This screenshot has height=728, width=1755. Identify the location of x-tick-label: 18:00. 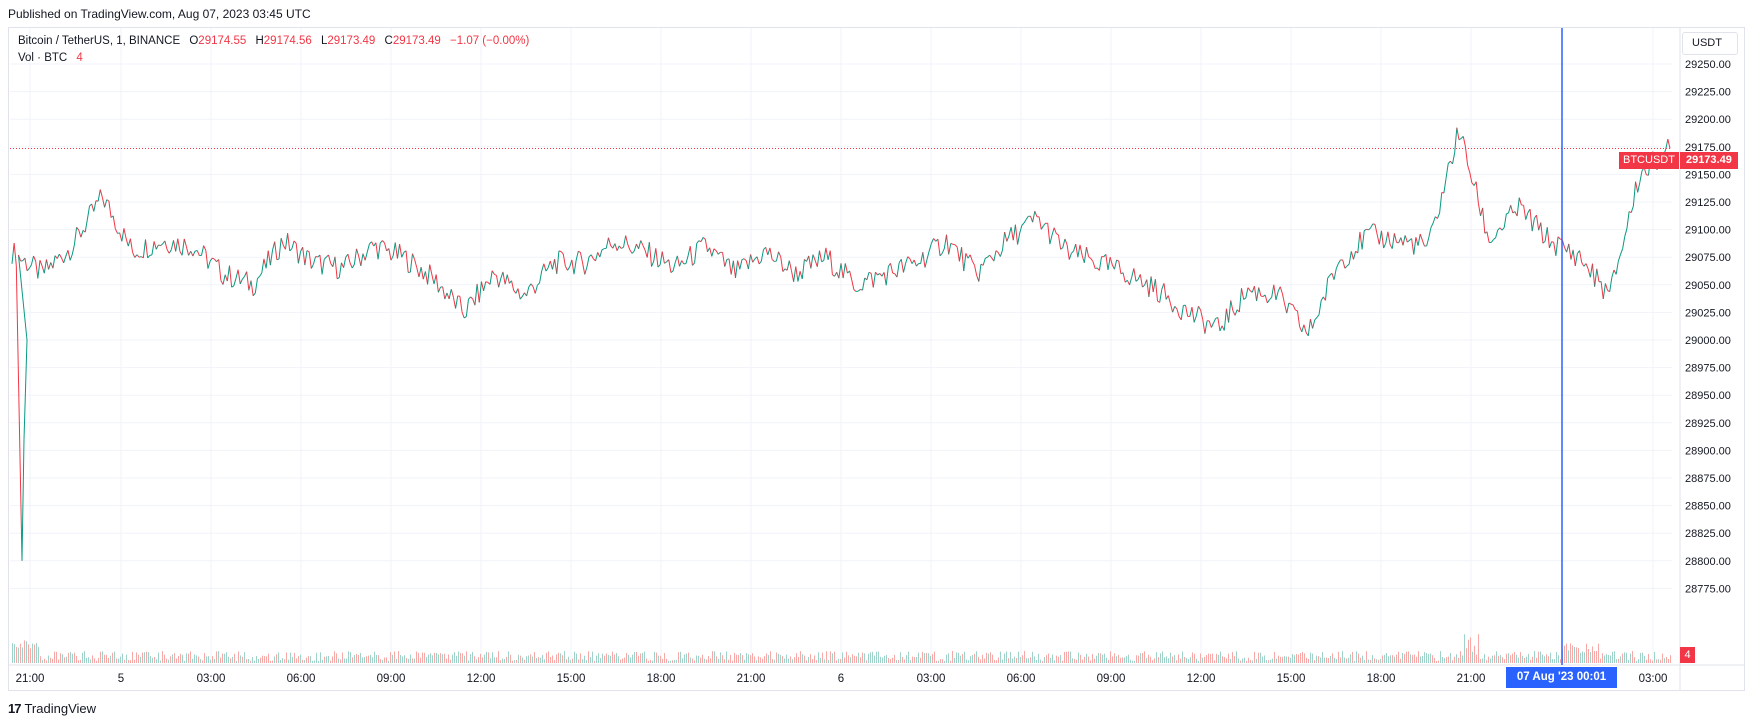
(1381, 679).